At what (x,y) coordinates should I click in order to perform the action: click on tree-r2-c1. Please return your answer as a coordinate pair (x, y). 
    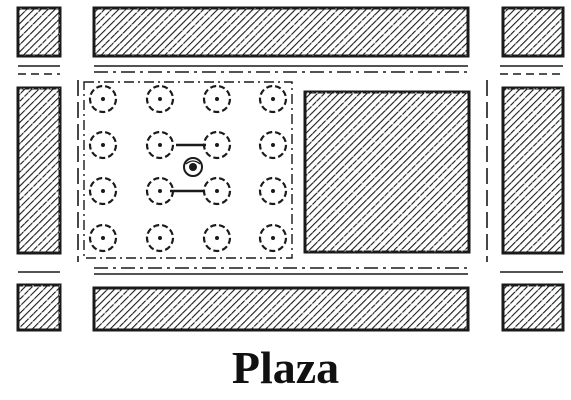
    Looking at the image, I should click on (103, 145).